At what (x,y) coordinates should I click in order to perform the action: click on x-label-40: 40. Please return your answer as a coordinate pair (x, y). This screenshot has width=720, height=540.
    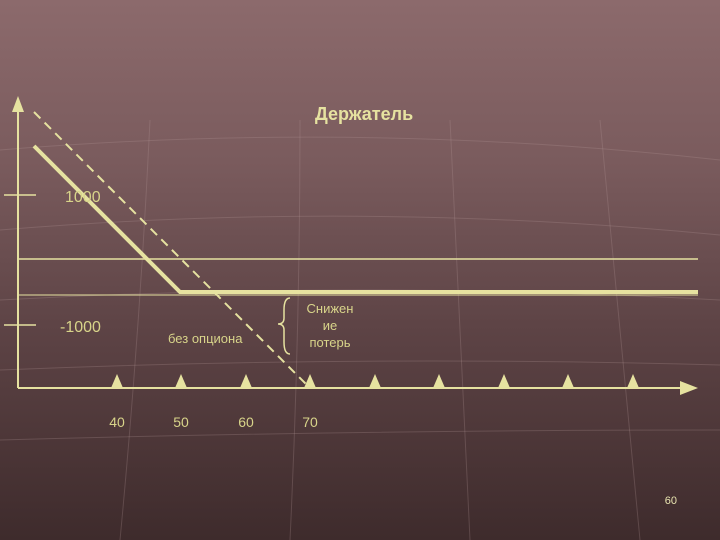
    Looking at the image, I should click on (117, 422).